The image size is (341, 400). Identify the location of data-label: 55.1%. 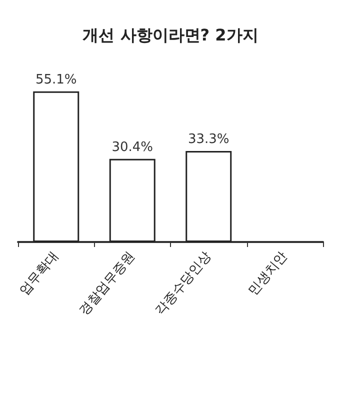
(56, 80).